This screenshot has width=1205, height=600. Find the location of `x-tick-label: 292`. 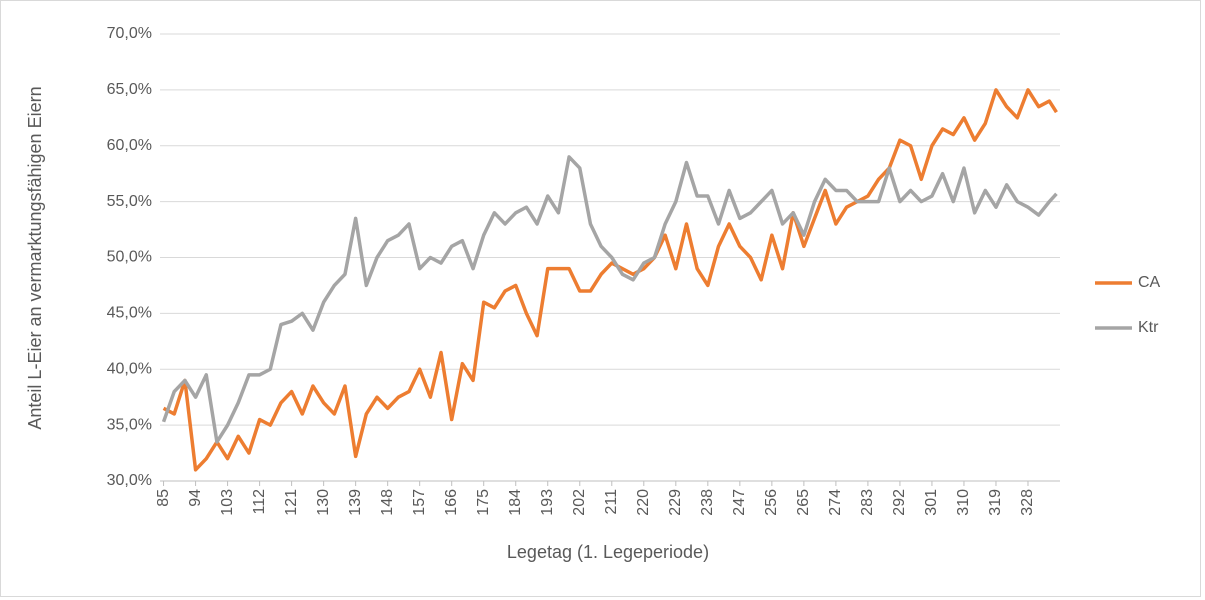

x-tick-label: 292 is located at coordinates (899, 502).